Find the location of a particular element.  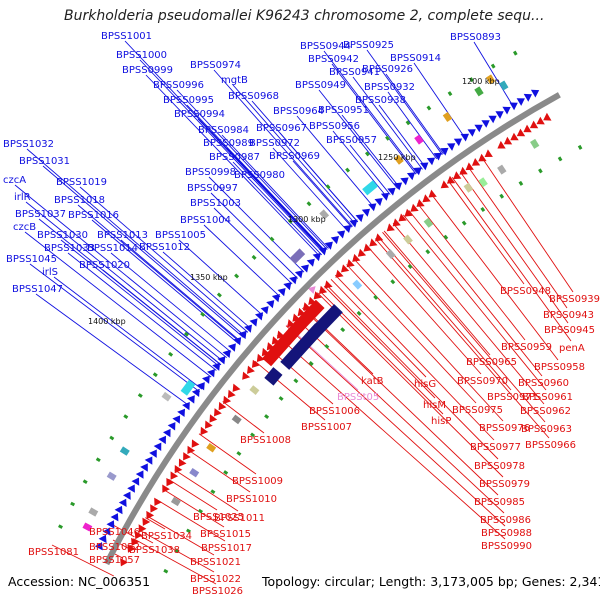

gene-label: BPSS1031 is located at coordinates (44, 161).